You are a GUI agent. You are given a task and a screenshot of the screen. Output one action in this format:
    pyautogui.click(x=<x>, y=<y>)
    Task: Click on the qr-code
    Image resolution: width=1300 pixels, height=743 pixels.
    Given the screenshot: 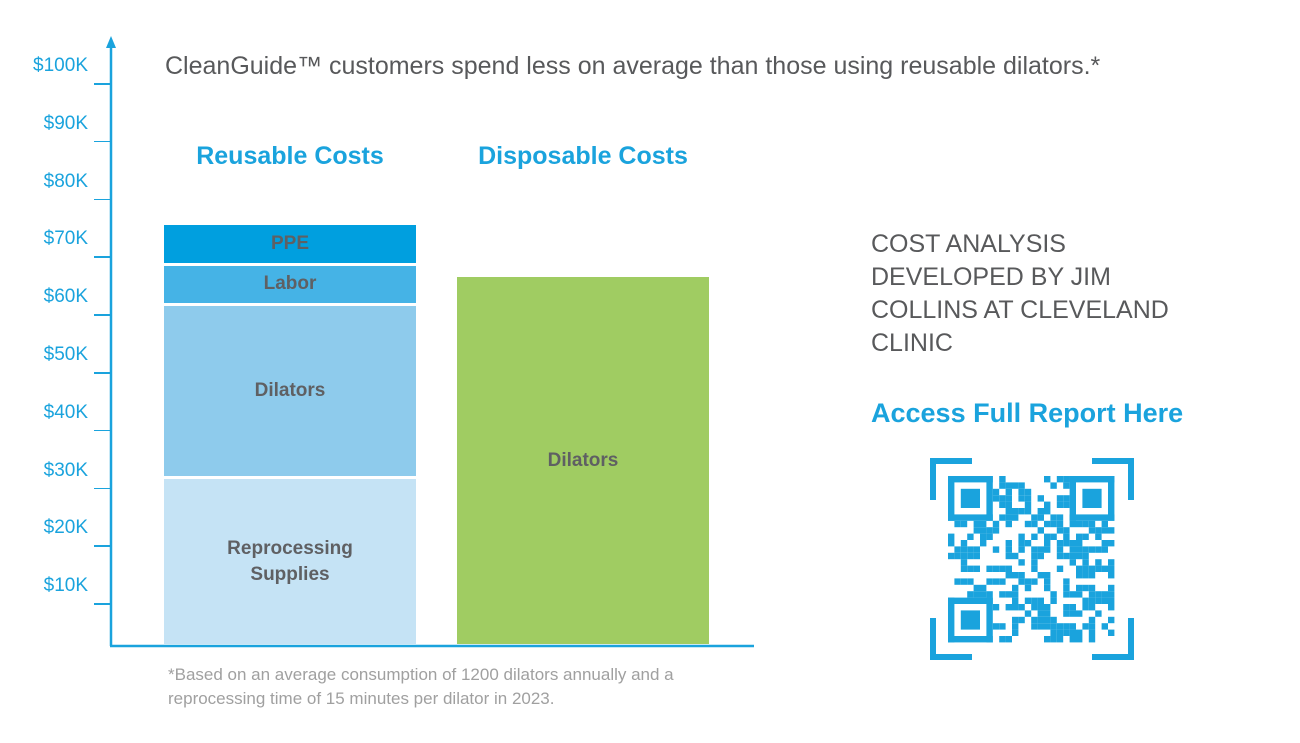 What is the action you would take?
    pyautogui.click(x=1032, y=559)
    